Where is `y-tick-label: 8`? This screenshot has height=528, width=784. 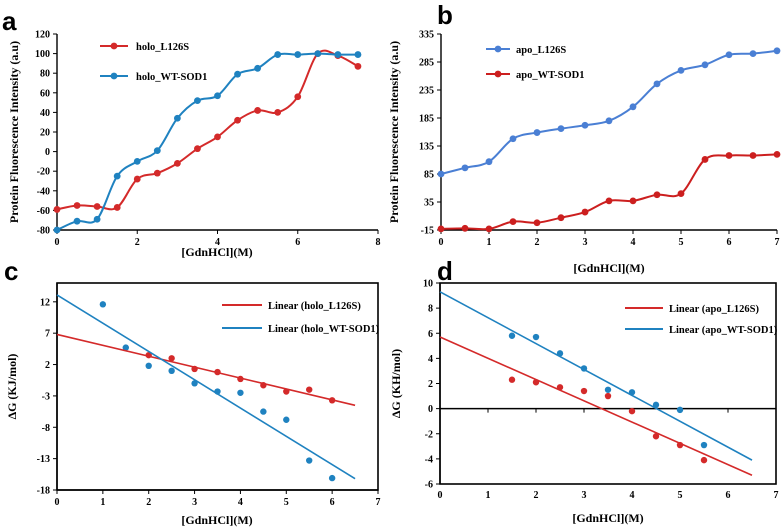
y-tick-label: 8 is located at coordinates (430, 309).